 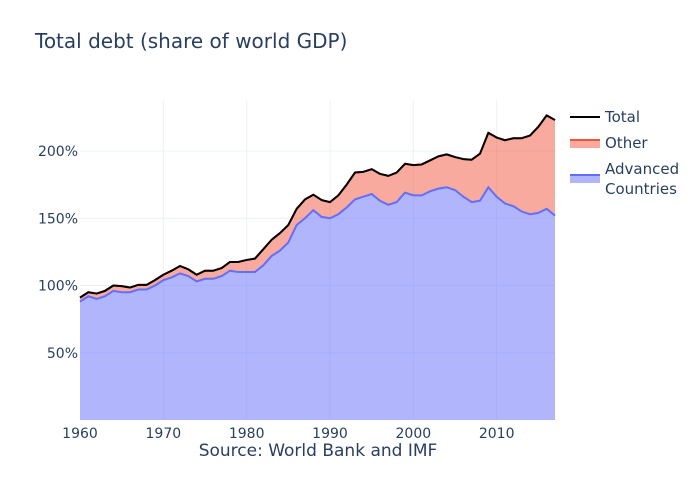 What do you see at coordinates (585, 117) in the screenshot?
I see `total-line-icon` at bounding box center [585, 117].